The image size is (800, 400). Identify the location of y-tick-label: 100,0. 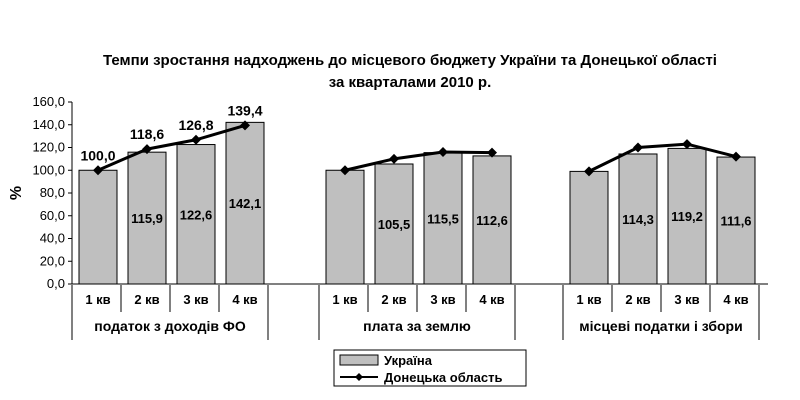
(48, 169).